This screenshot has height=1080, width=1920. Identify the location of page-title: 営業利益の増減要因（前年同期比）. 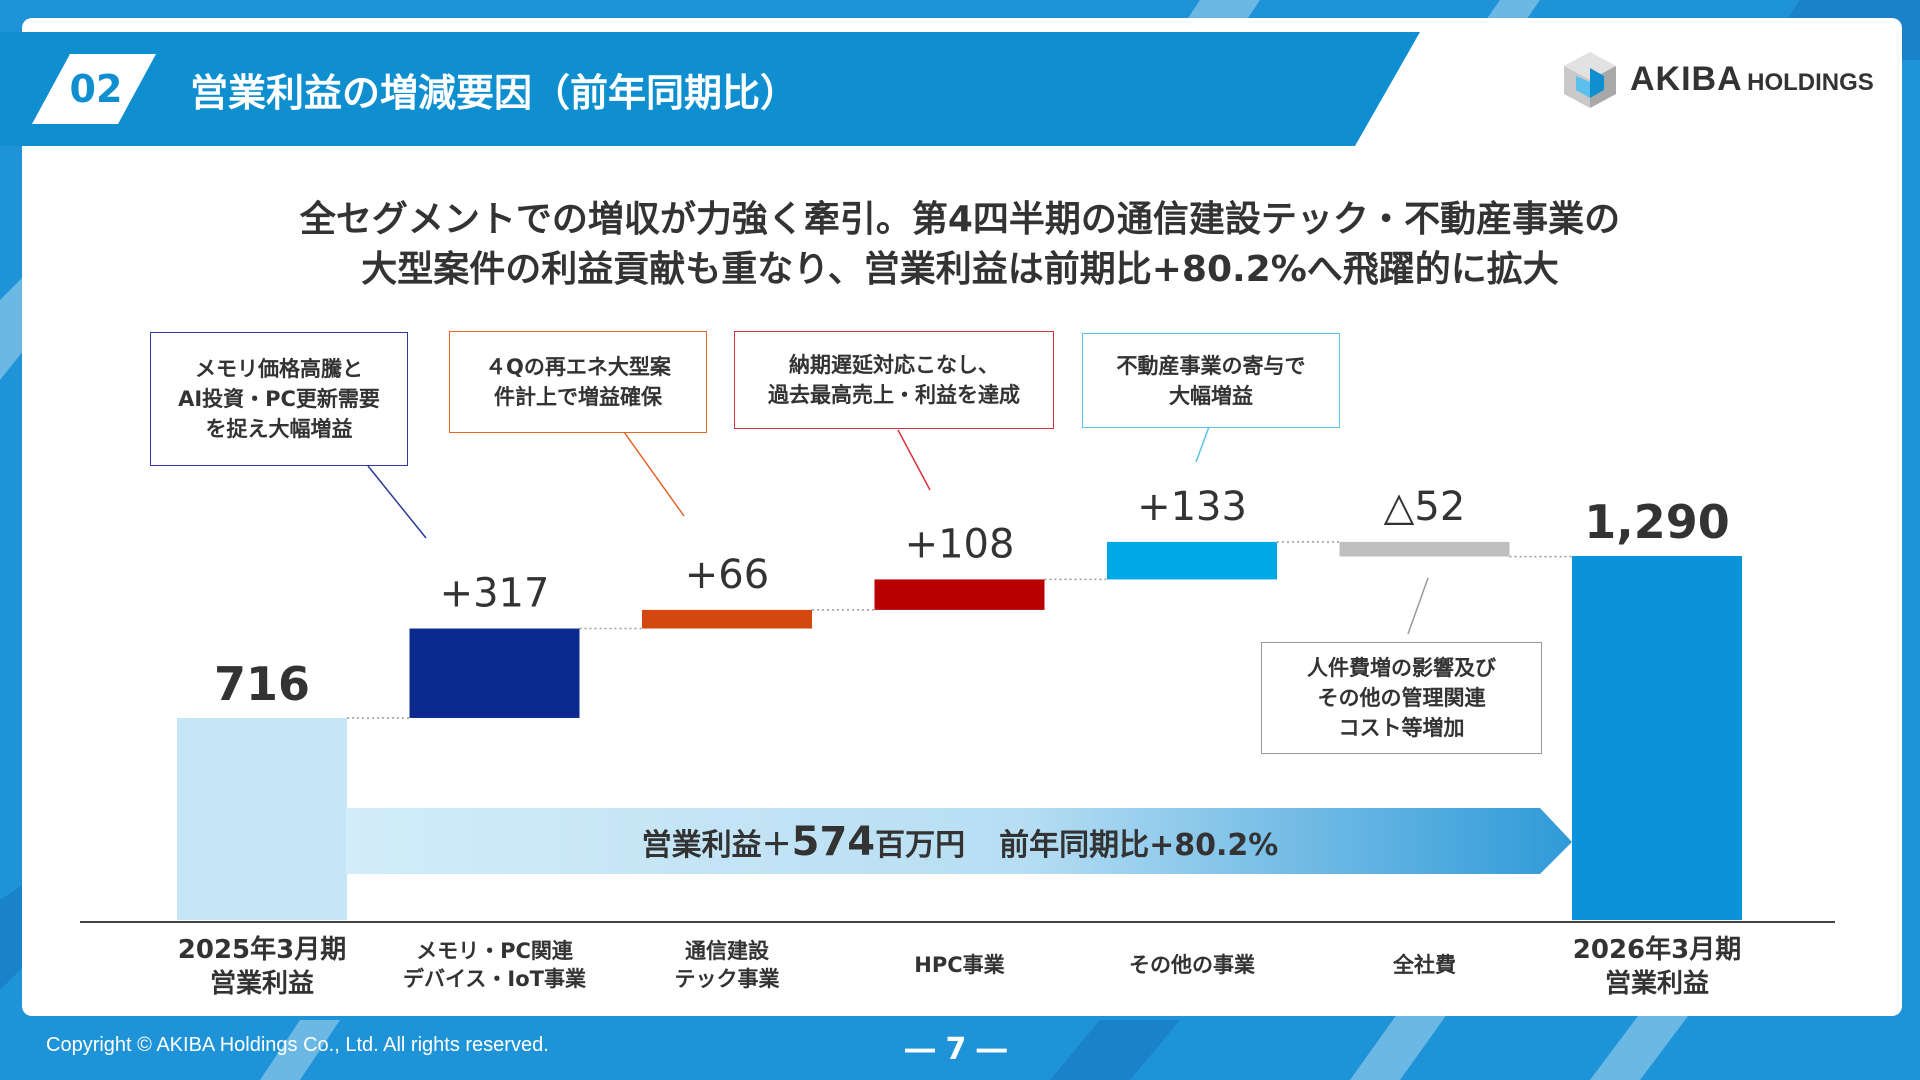
(494, 93).